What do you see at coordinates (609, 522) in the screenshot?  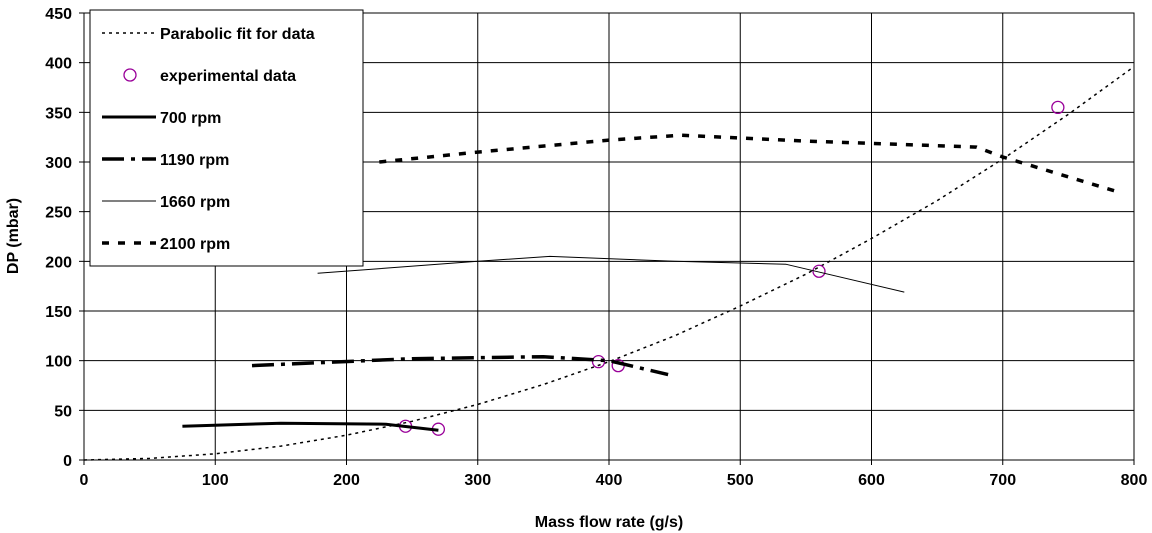 I see `x-axis-title: Mass flow rate (g/s)` at bounding box center [609, 522].